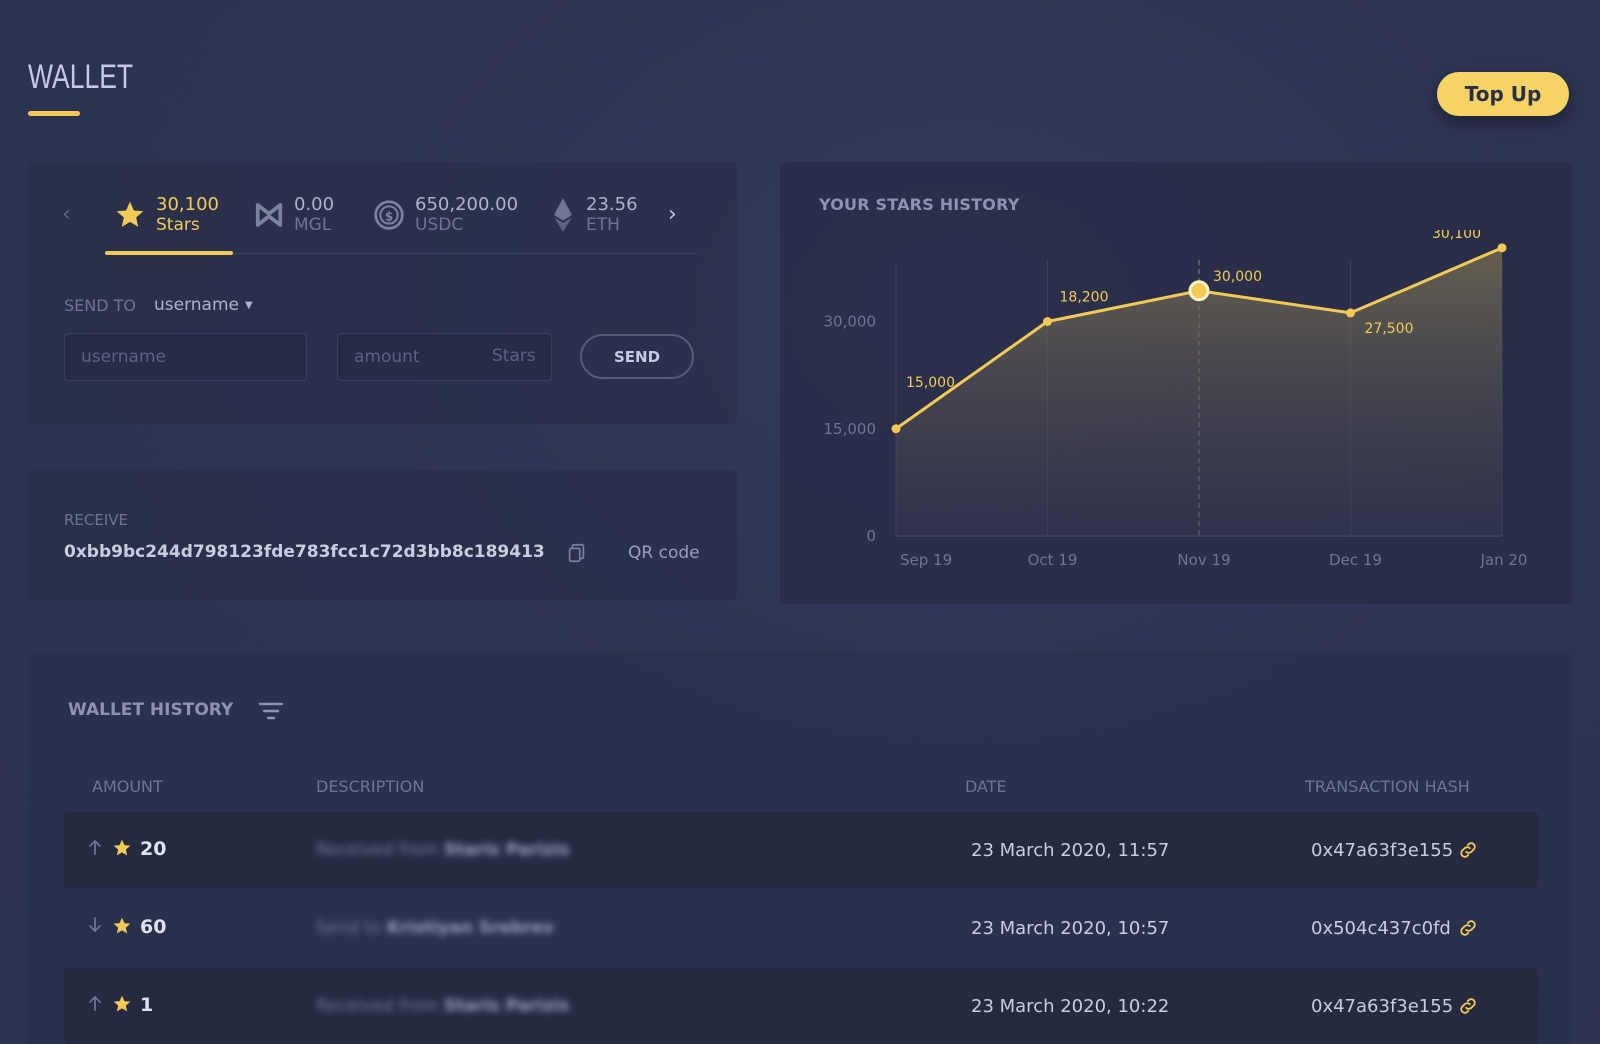  I want to click on row-transaction-hash: 0x504c437c0fd, so click(1381, 928).